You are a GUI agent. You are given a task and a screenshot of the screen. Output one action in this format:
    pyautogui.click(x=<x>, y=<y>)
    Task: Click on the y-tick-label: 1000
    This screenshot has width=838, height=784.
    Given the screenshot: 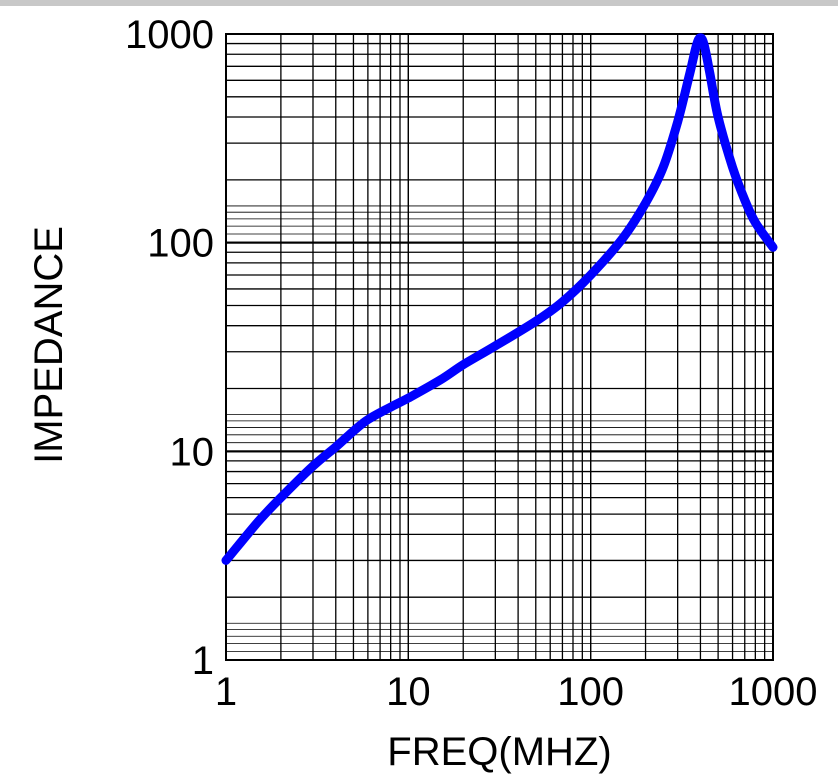 What is the action you would take?
    pyautogui.click(x=169, y=35)
    